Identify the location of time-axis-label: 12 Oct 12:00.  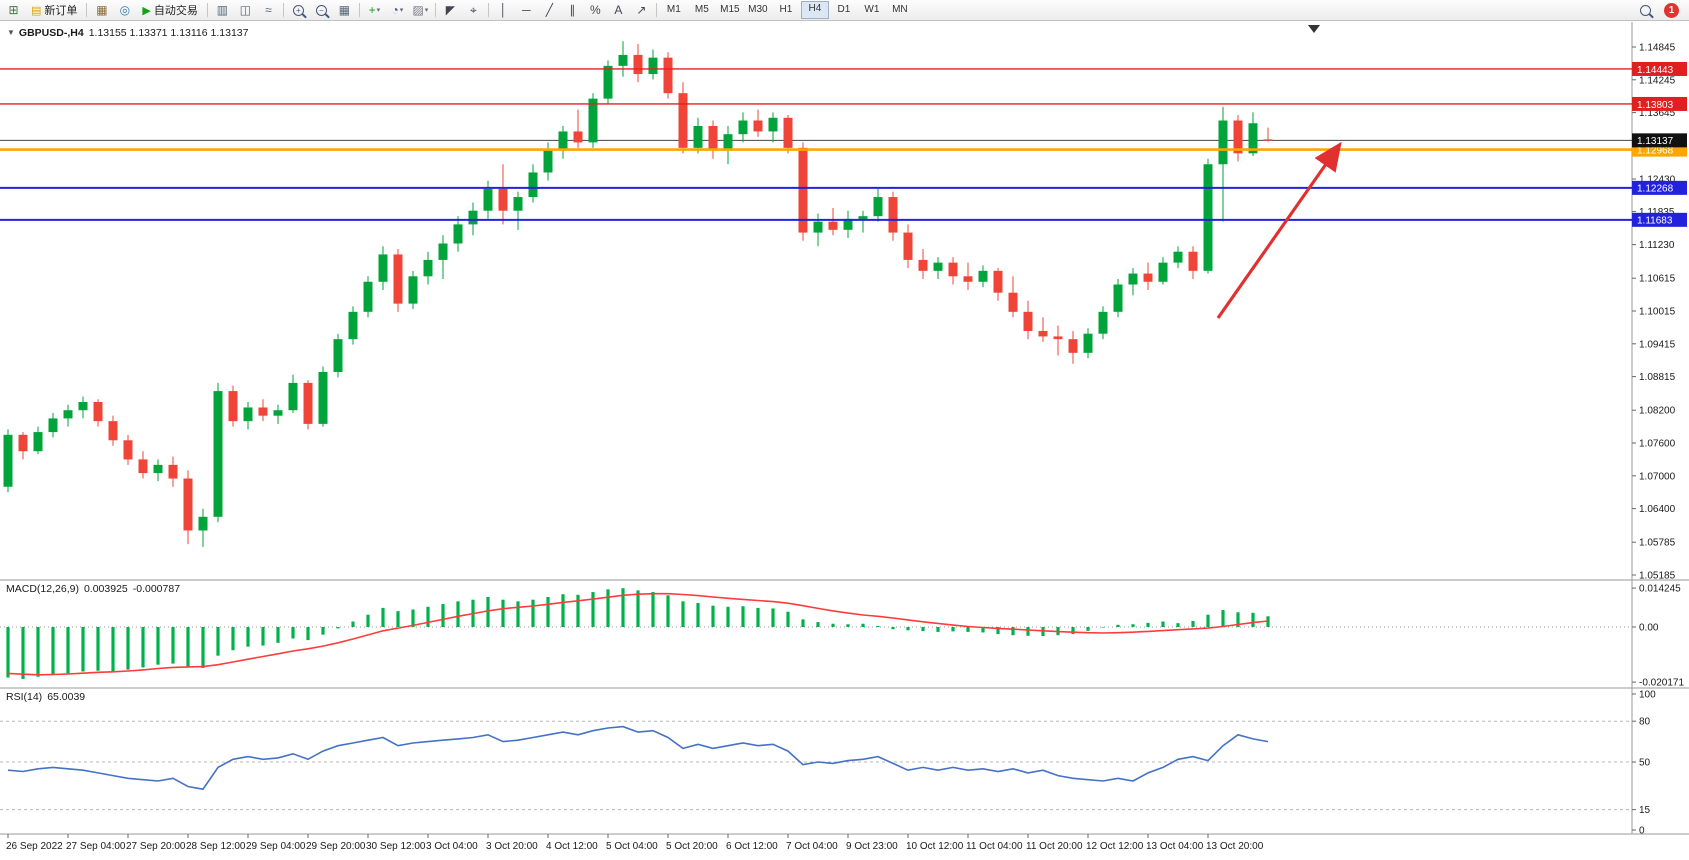
(1115, 846).